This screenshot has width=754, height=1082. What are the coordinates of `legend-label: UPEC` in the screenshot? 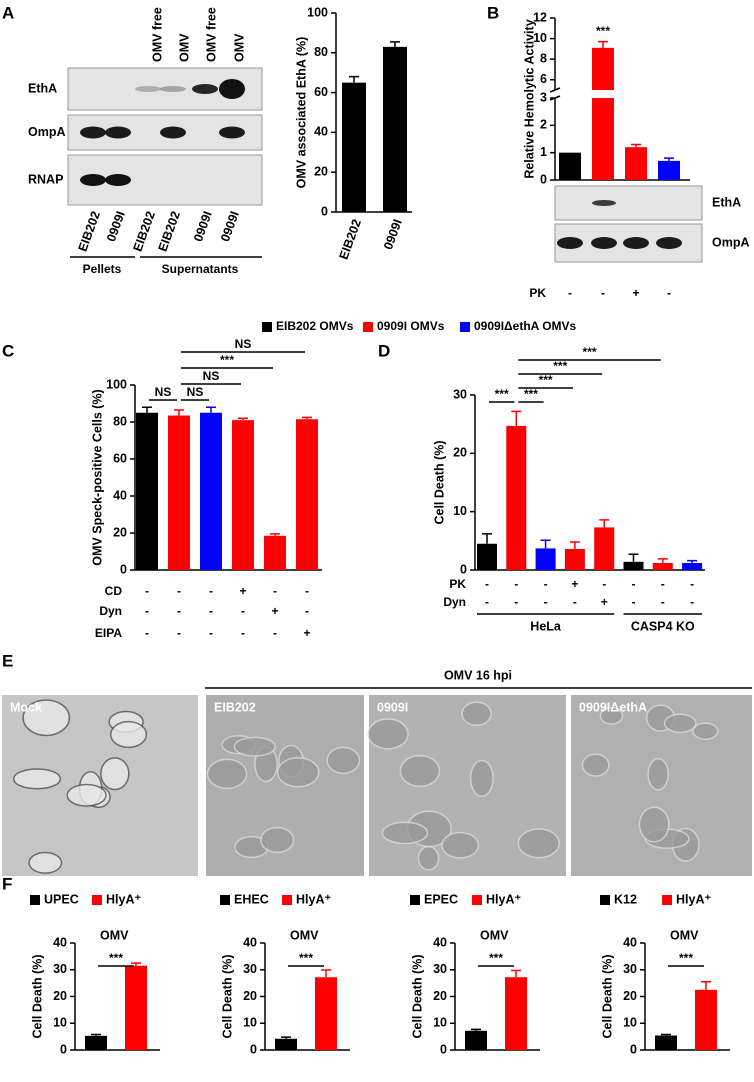 It's located at (61, 899).